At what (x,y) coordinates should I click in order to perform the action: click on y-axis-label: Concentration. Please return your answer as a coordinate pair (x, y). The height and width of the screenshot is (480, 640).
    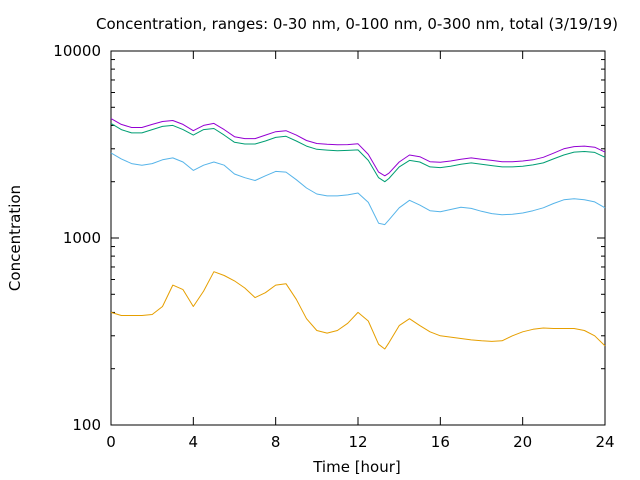
    Looking at the image, I should click on (15, 238).